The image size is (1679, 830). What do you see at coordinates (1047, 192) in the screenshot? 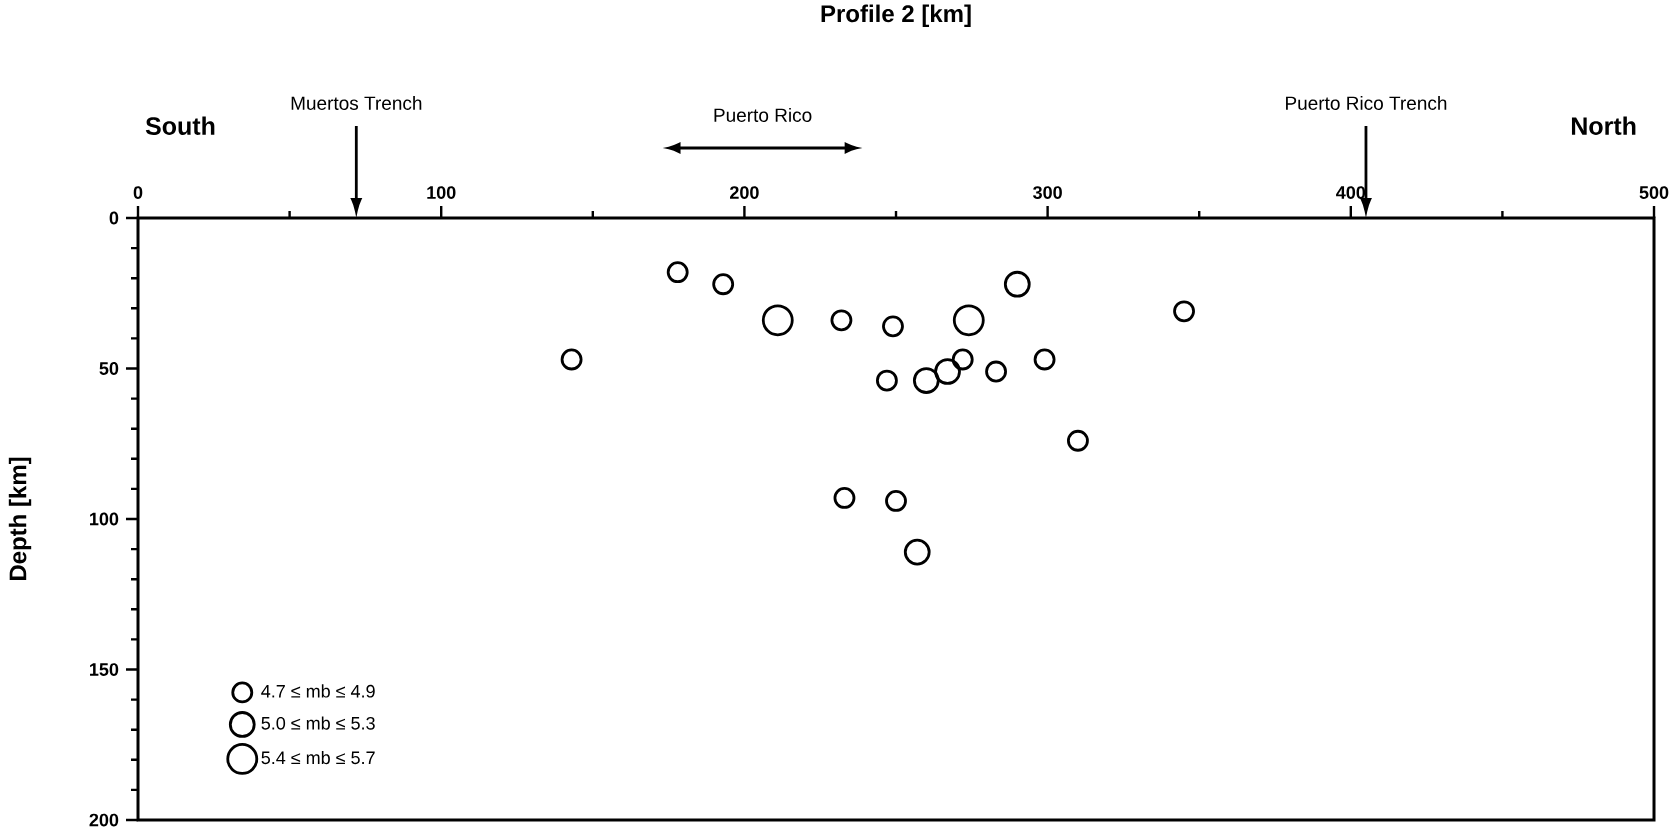
I see `x-tick-label: 300` at bounding box center [1047, 192].